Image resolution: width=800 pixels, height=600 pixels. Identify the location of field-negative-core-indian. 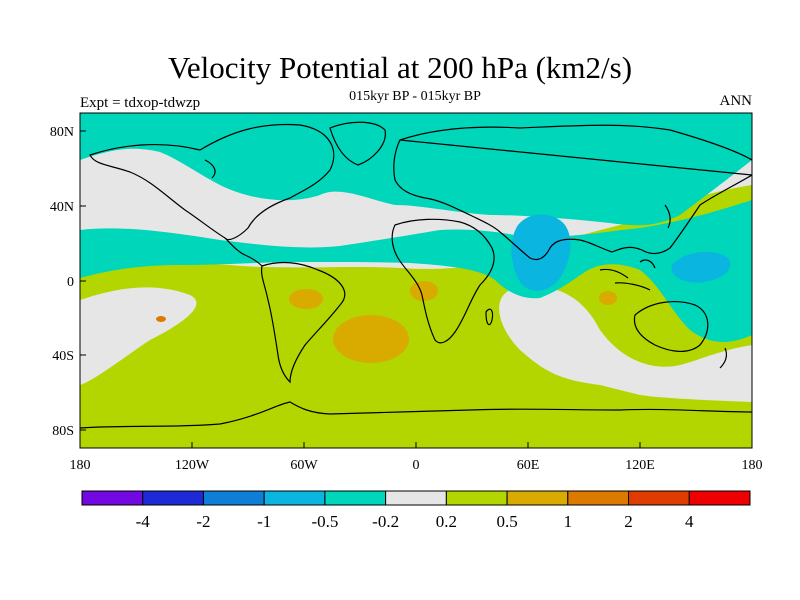
(541, 252).